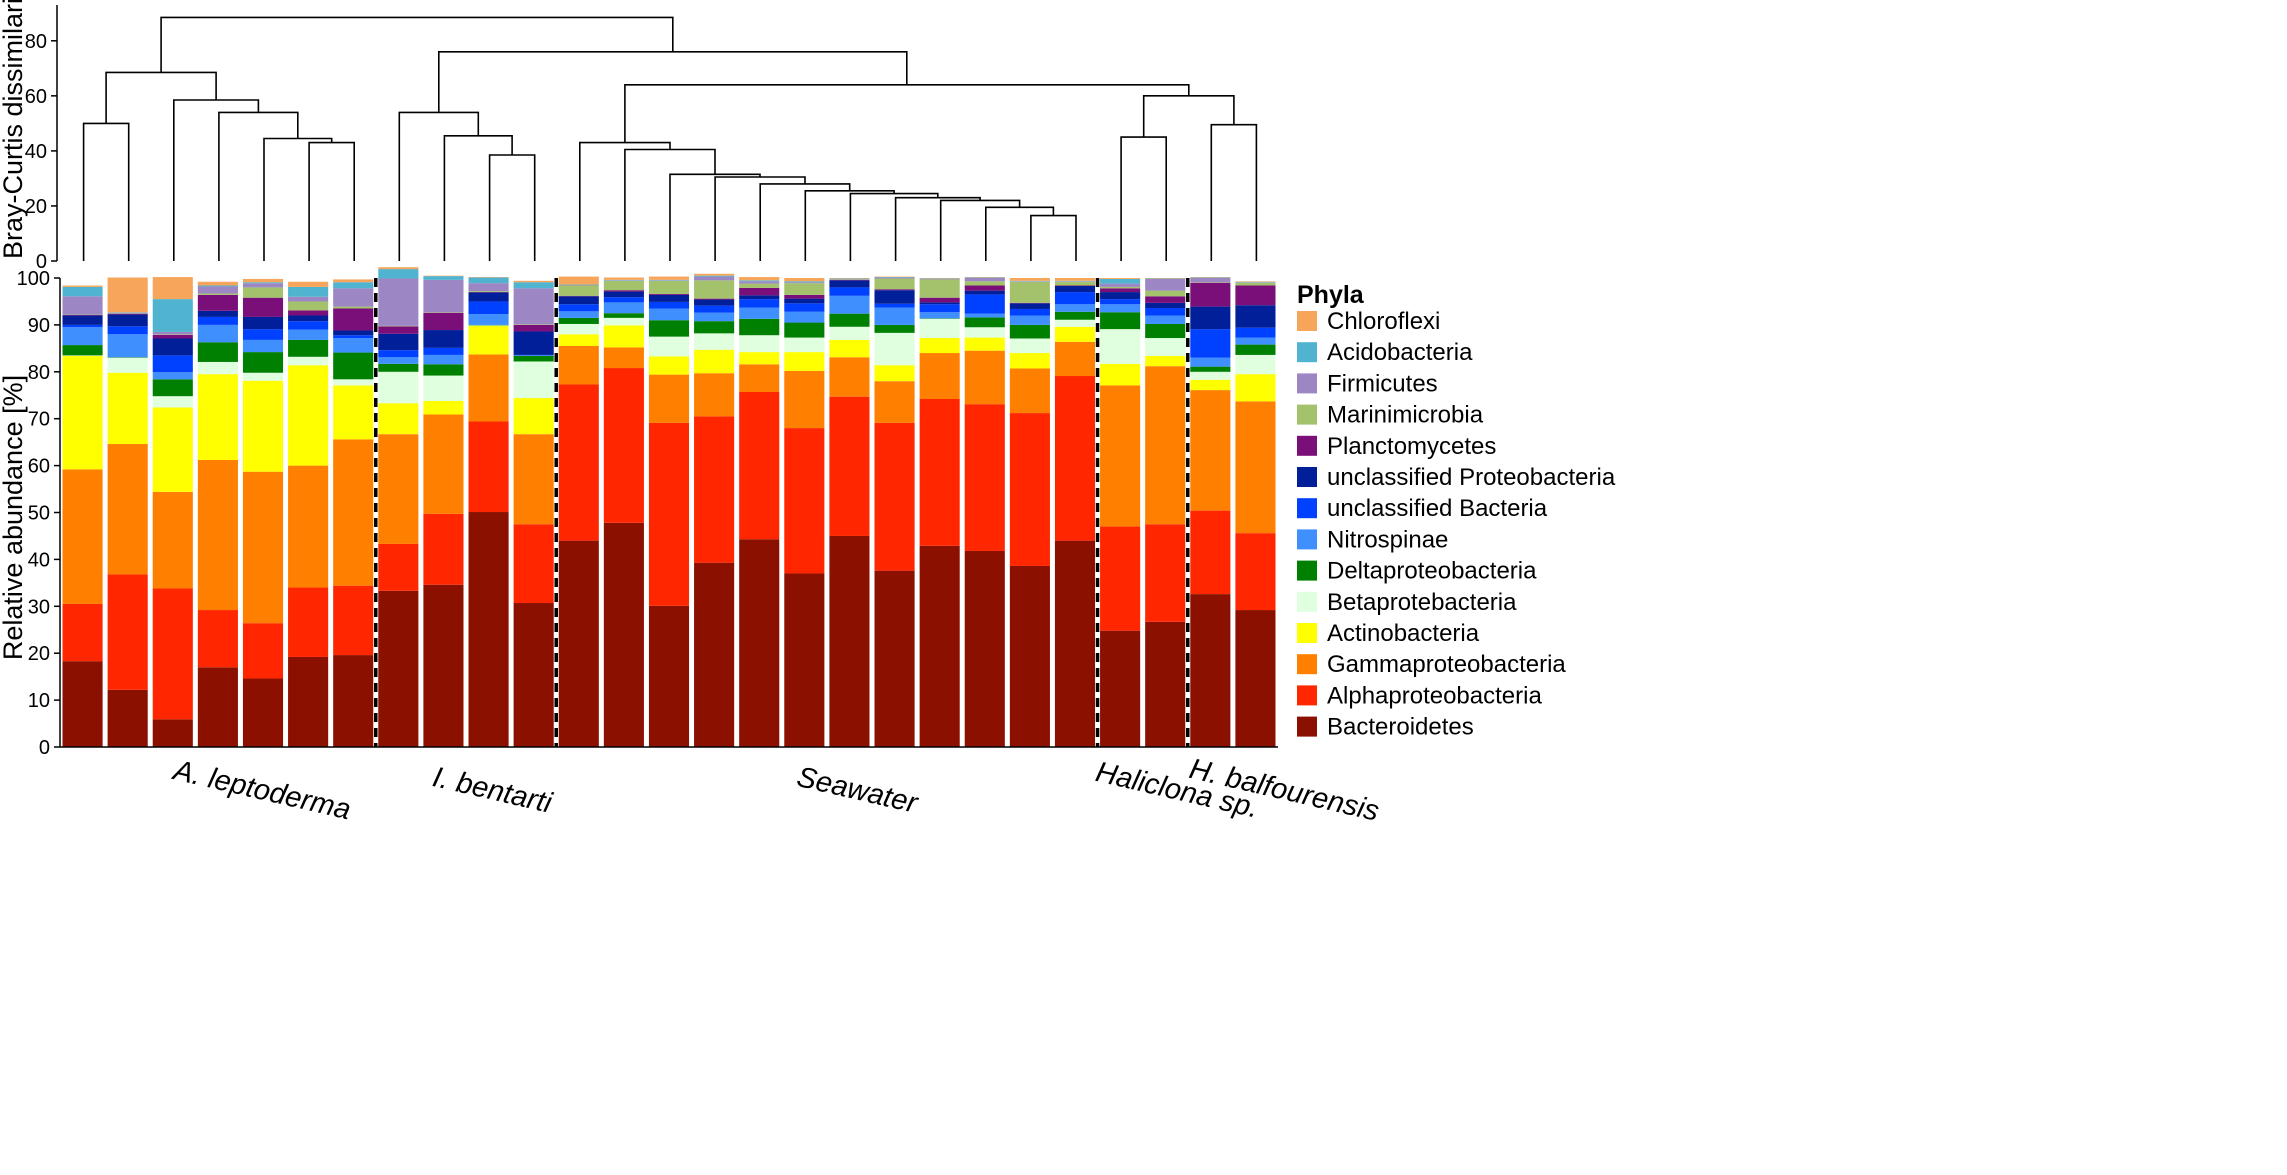 The image size is (2287, 1175). I want to click on group-label-a-leptoderma: A. leptoderma, so click(261, 790).